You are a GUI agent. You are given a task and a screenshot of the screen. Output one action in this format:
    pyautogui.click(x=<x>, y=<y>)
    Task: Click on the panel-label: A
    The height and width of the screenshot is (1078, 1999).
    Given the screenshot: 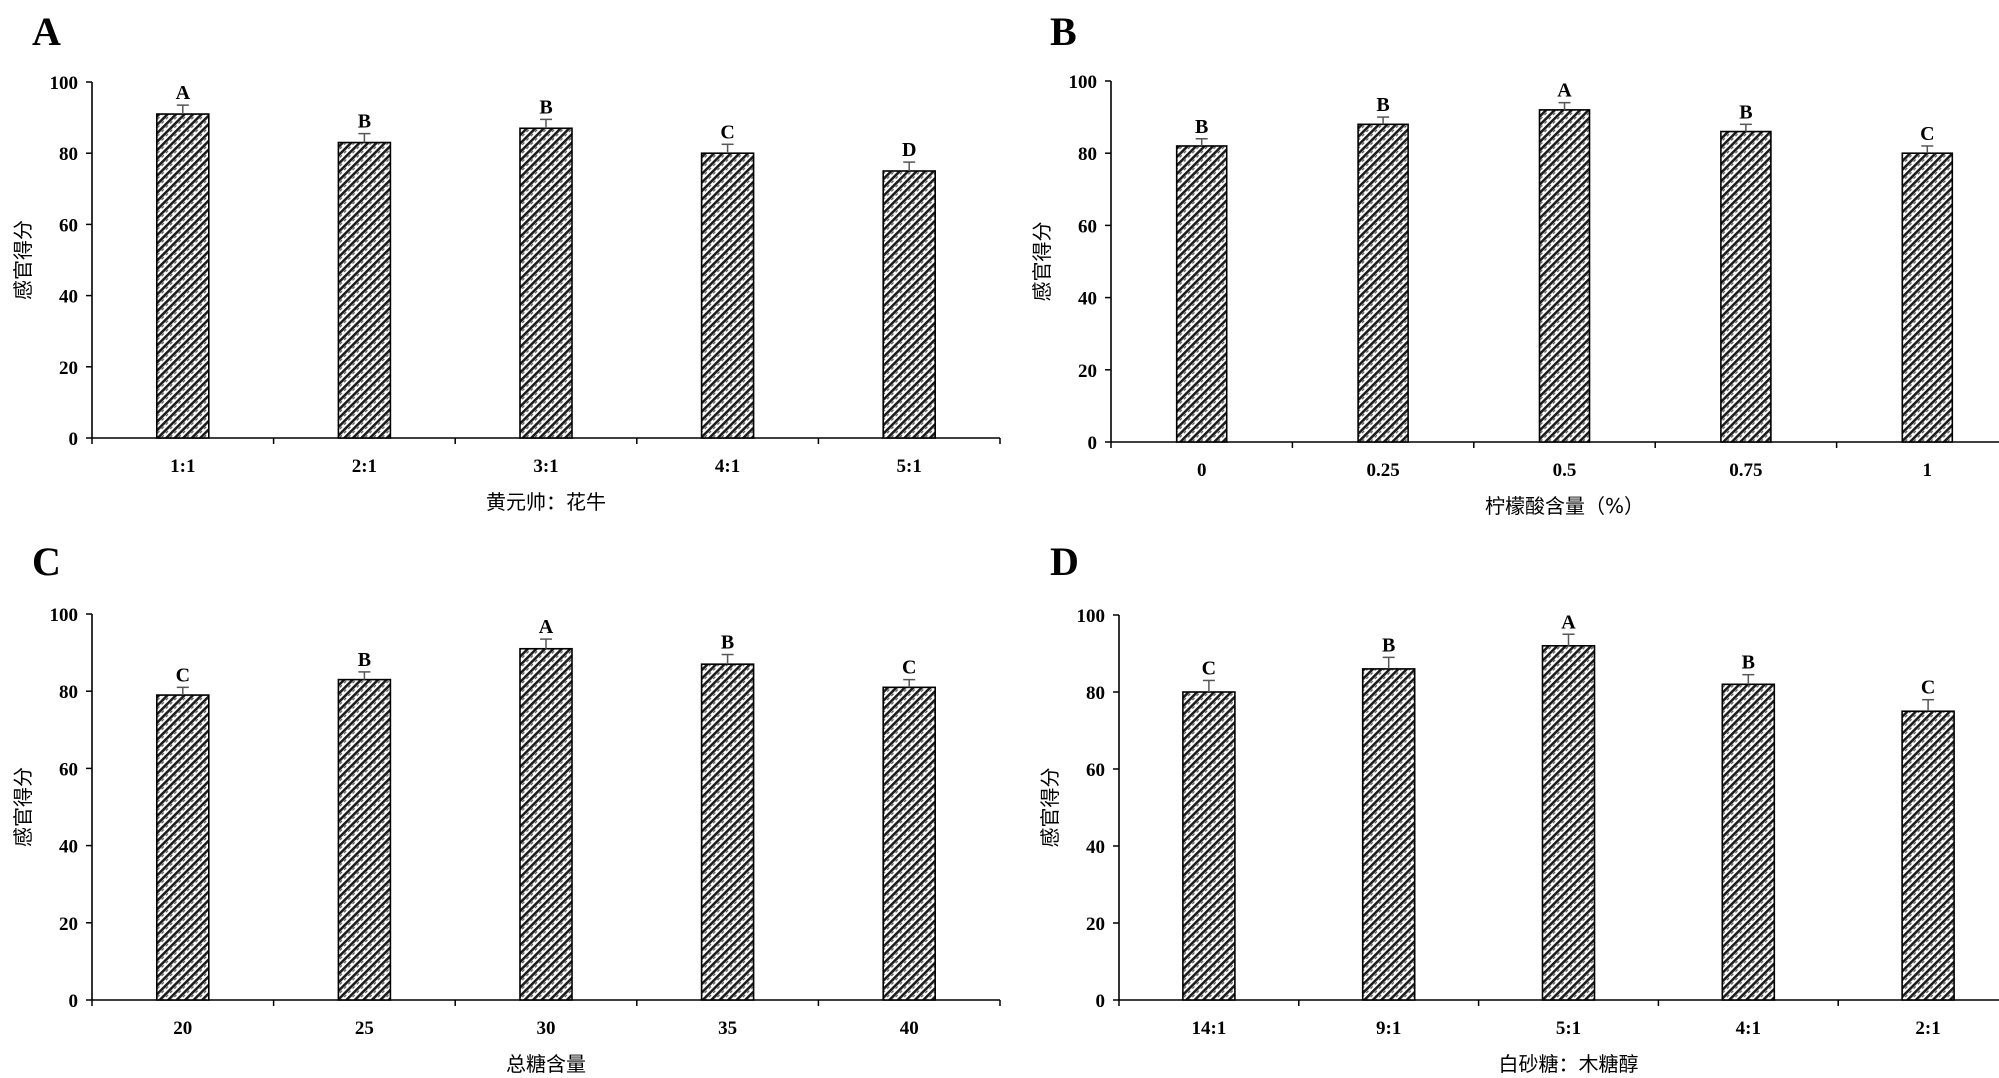 What is the action you would take?
    pyautogui.click(x=46, y=31)
    